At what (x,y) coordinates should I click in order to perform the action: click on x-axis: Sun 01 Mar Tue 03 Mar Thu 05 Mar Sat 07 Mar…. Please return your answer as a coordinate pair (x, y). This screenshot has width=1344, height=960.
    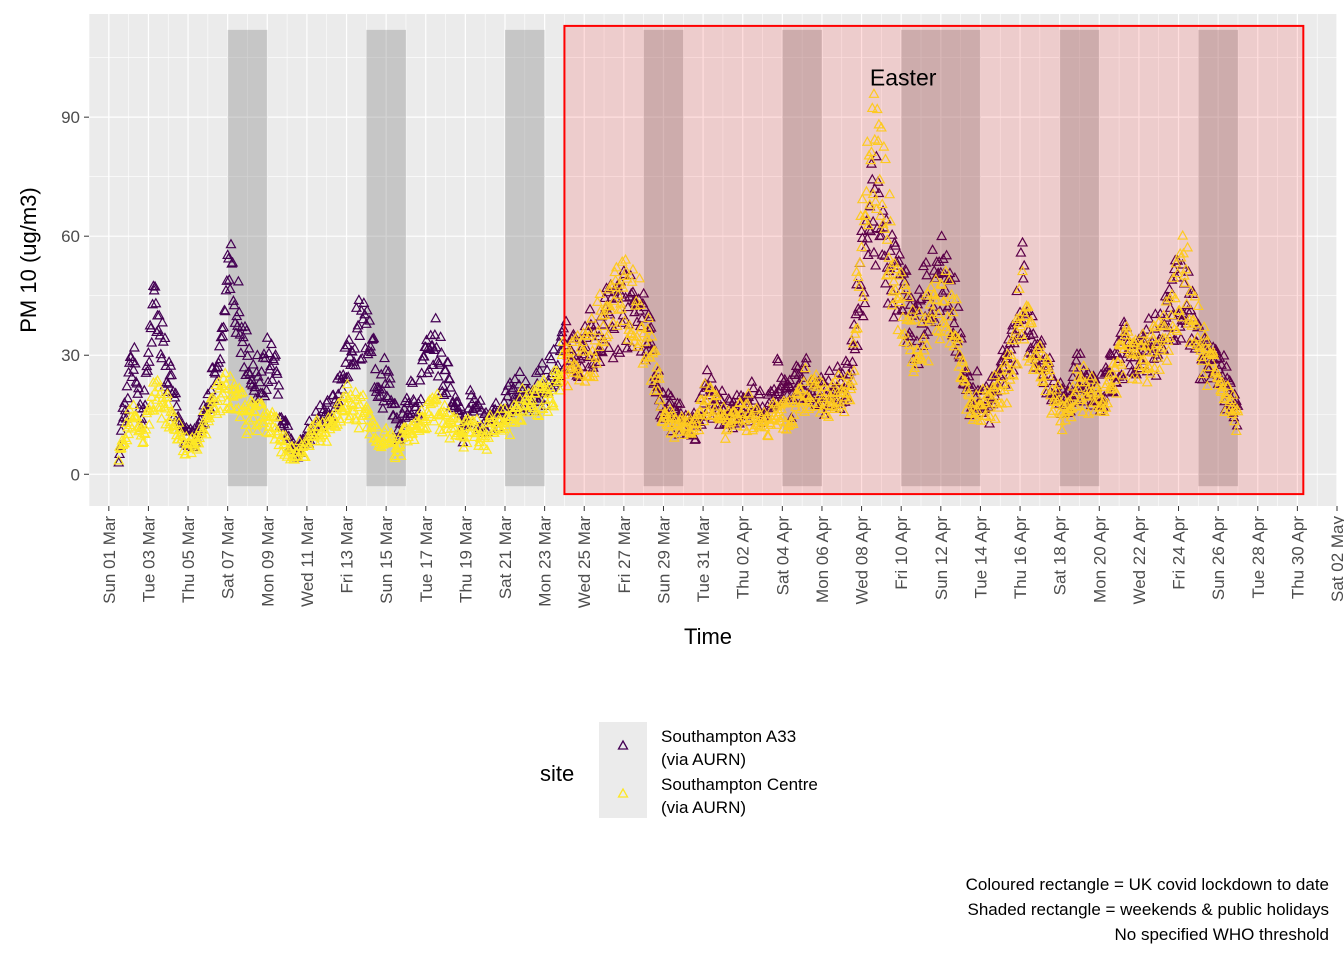
    Looking at the image, I should click on (722, 557).